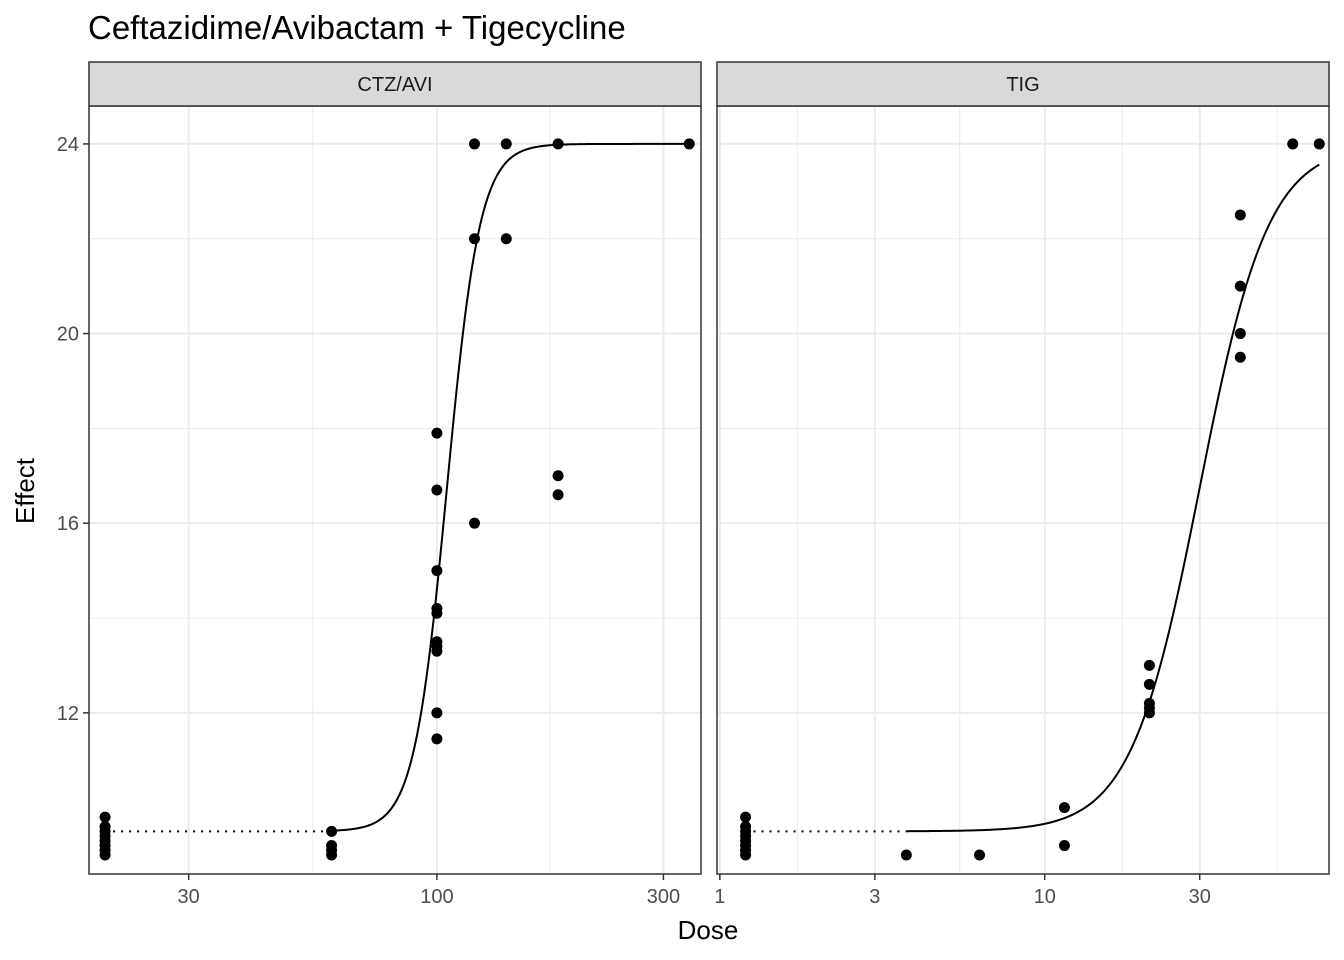  I want to click on y-tick-label: 24, so click(68, 145).